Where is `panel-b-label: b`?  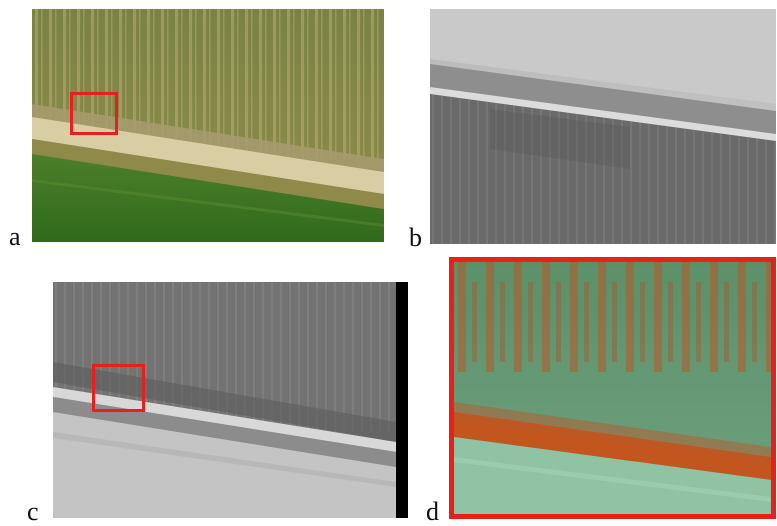 panel-b-label: b is located at coordinates (415, 237).